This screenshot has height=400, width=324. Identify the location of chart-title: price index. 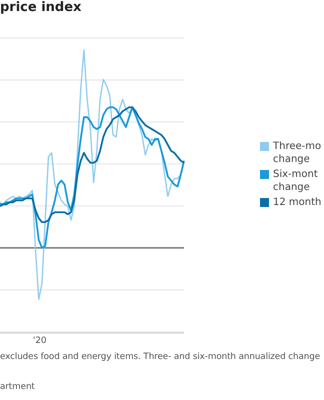
(41, 7).